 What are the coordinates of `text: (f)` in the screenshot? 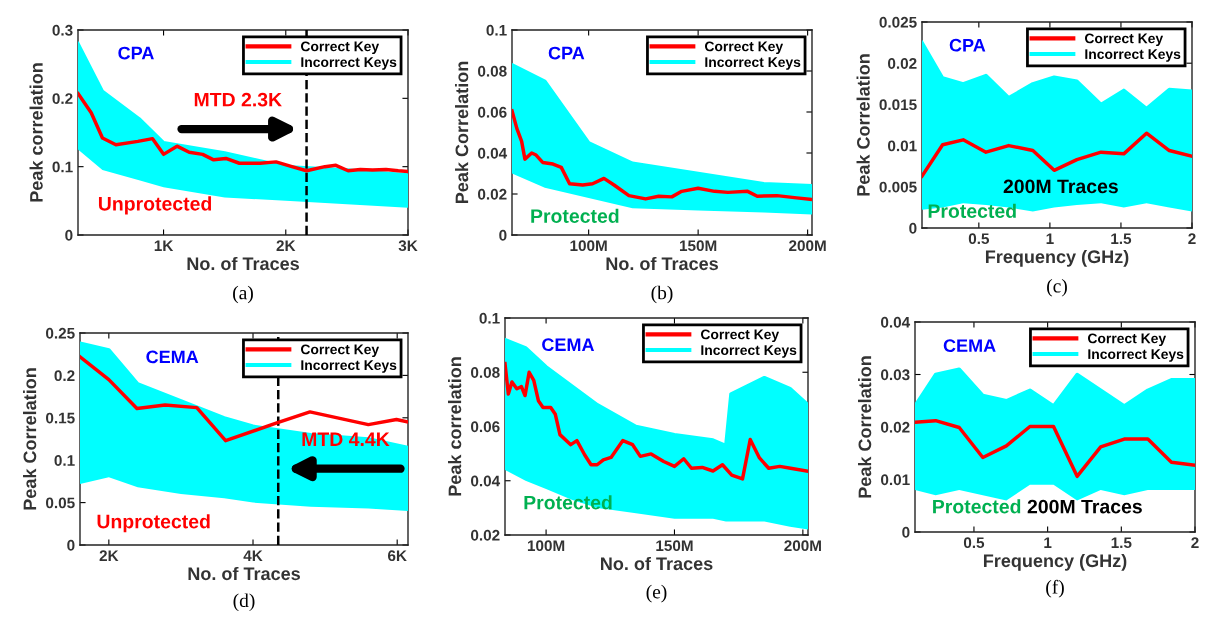 It's located at (1055, 588).